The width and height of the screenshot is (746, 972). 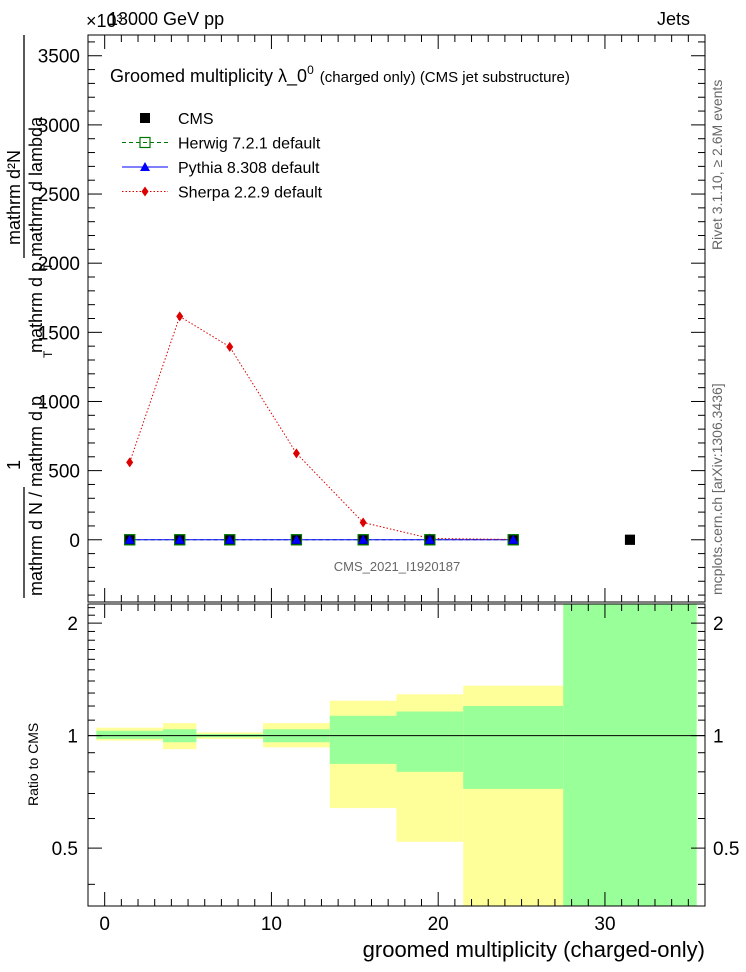 What do you see at coordinates (59, 264) in the screenshot?
I see `y-tick-label: 2000` at bounding box center [59, 264].